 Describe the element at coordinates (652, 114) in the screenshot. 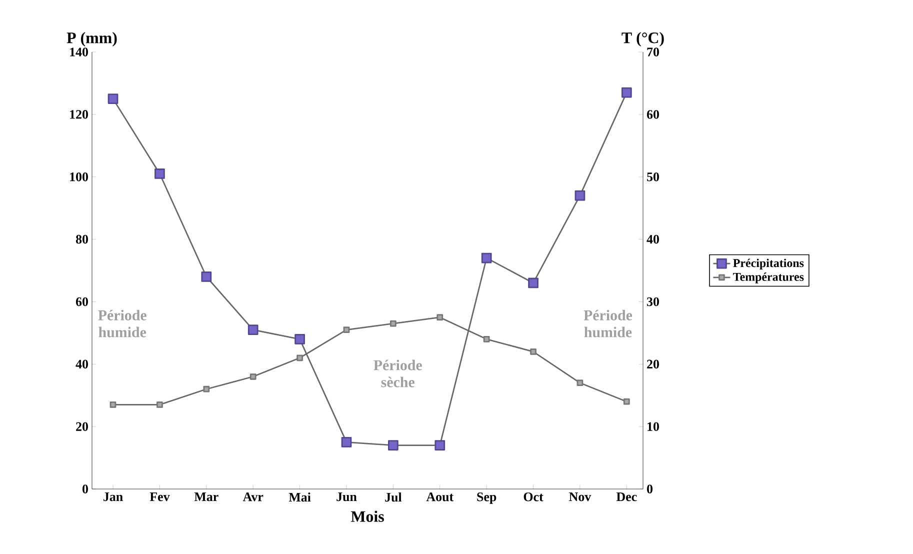

I see `y2-tick-label: 60` at that location.